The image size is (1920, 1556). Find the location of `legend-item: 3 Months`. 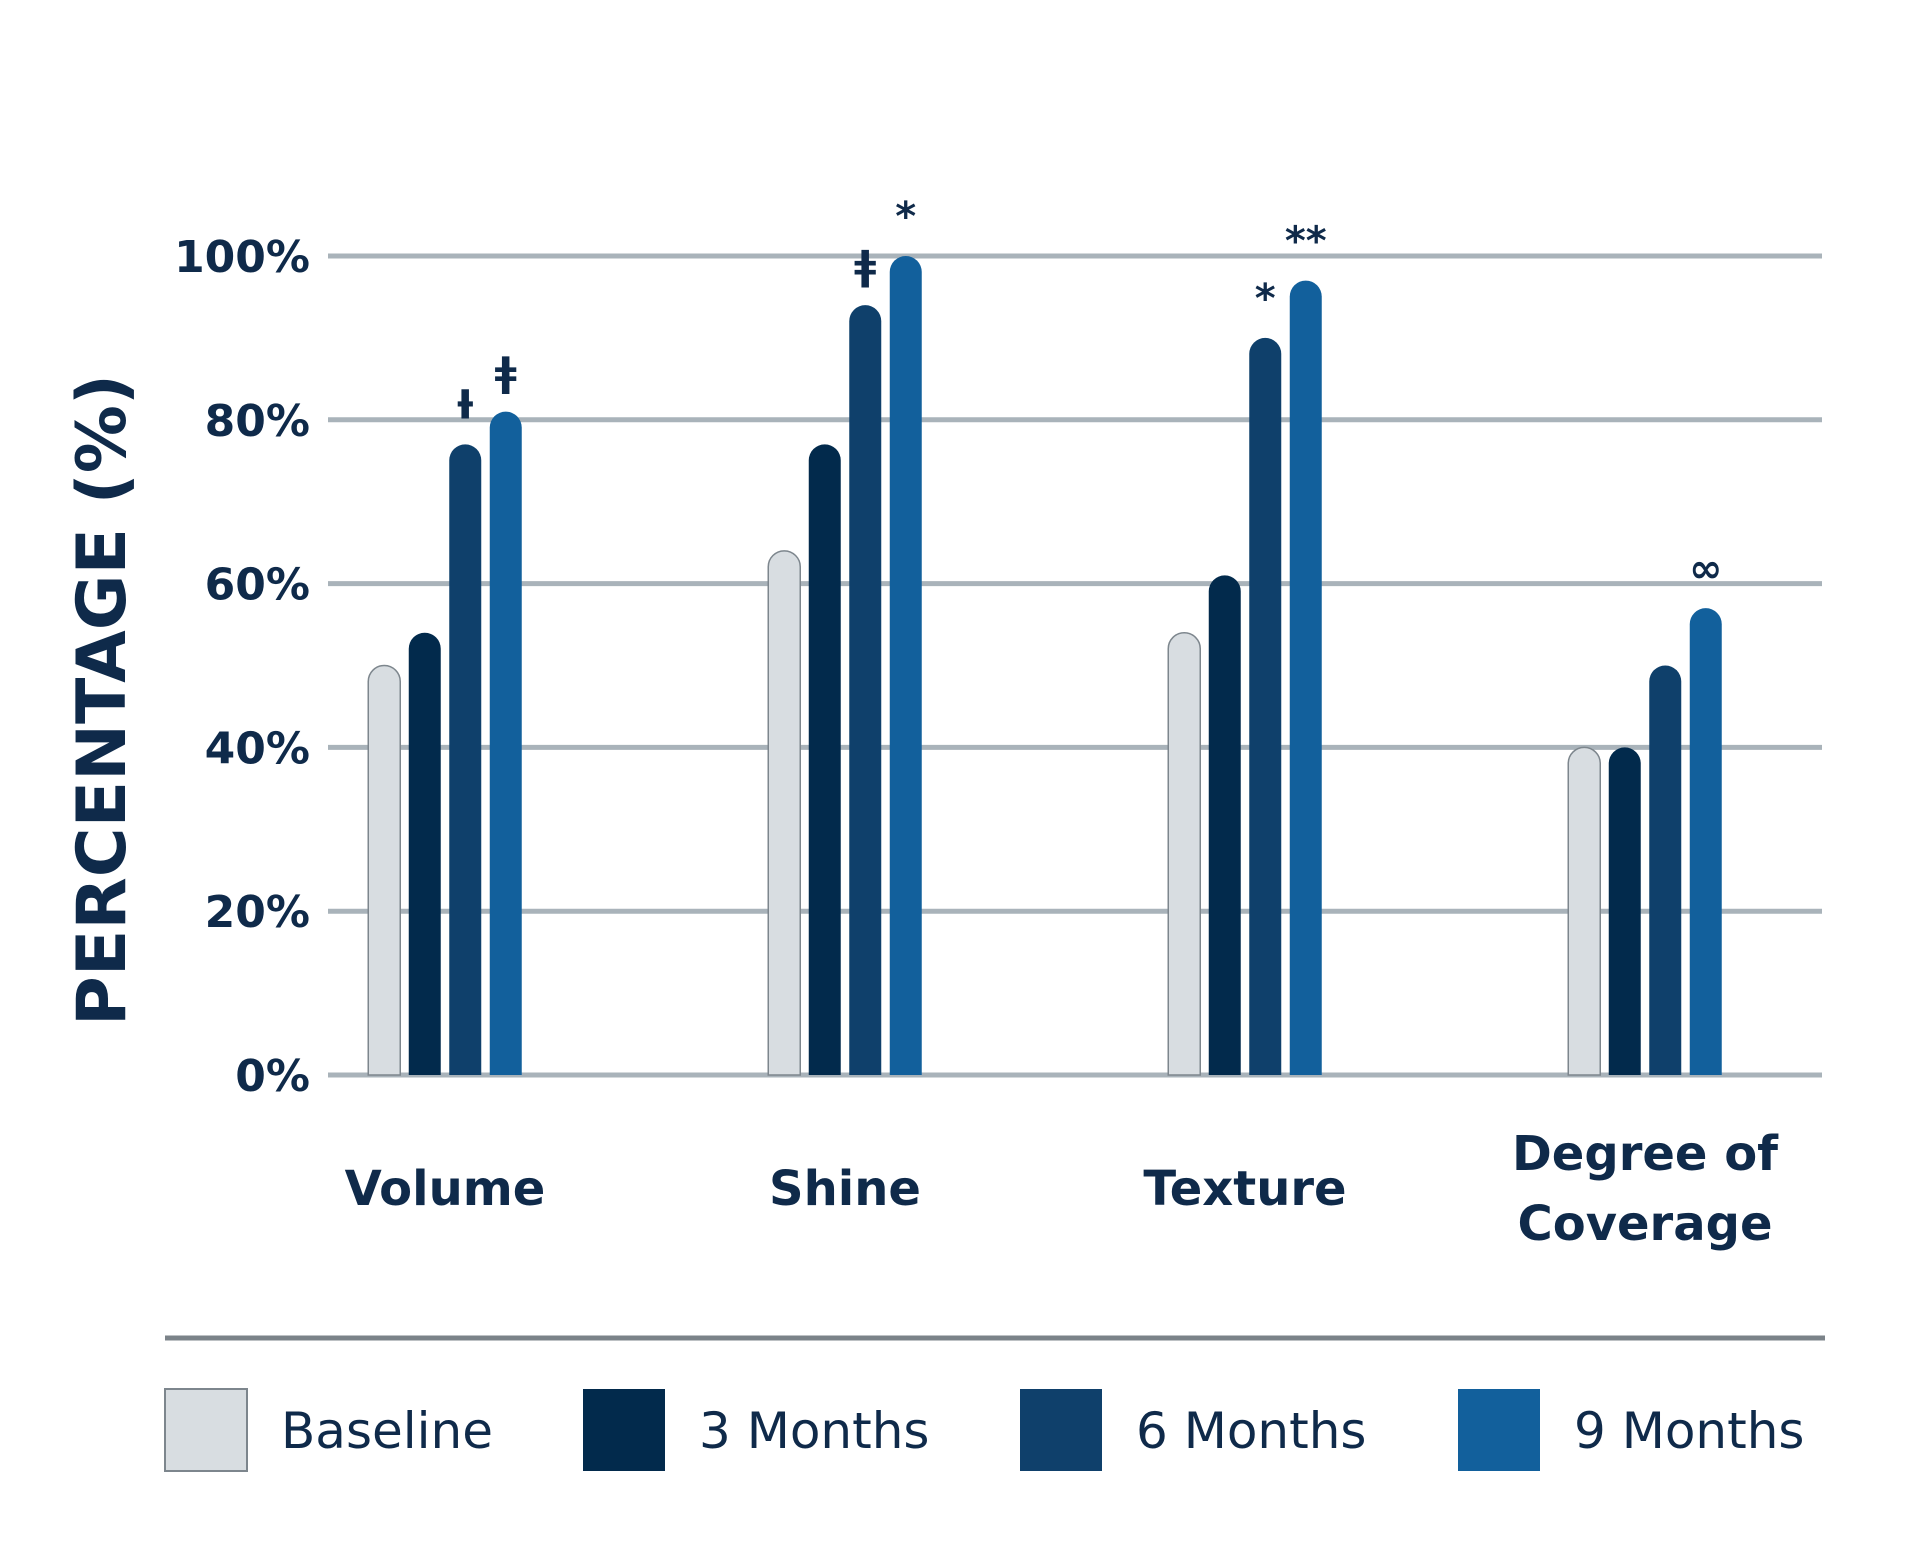

legend-item: 3 Months is located at coordinates (756, 1430).